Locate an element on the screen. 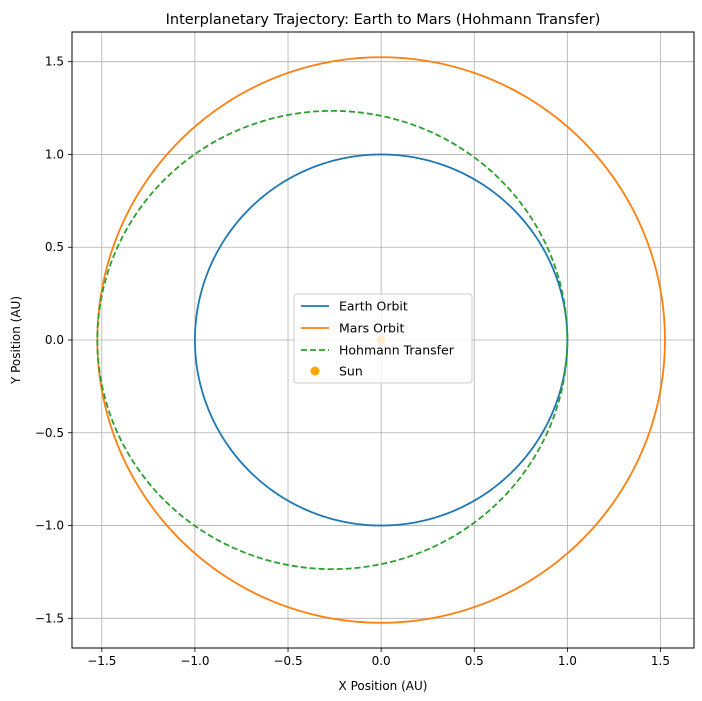 This screenshot has height=701, width=702. y-tick-label: 0.0 is located at coordinates (54, 340).